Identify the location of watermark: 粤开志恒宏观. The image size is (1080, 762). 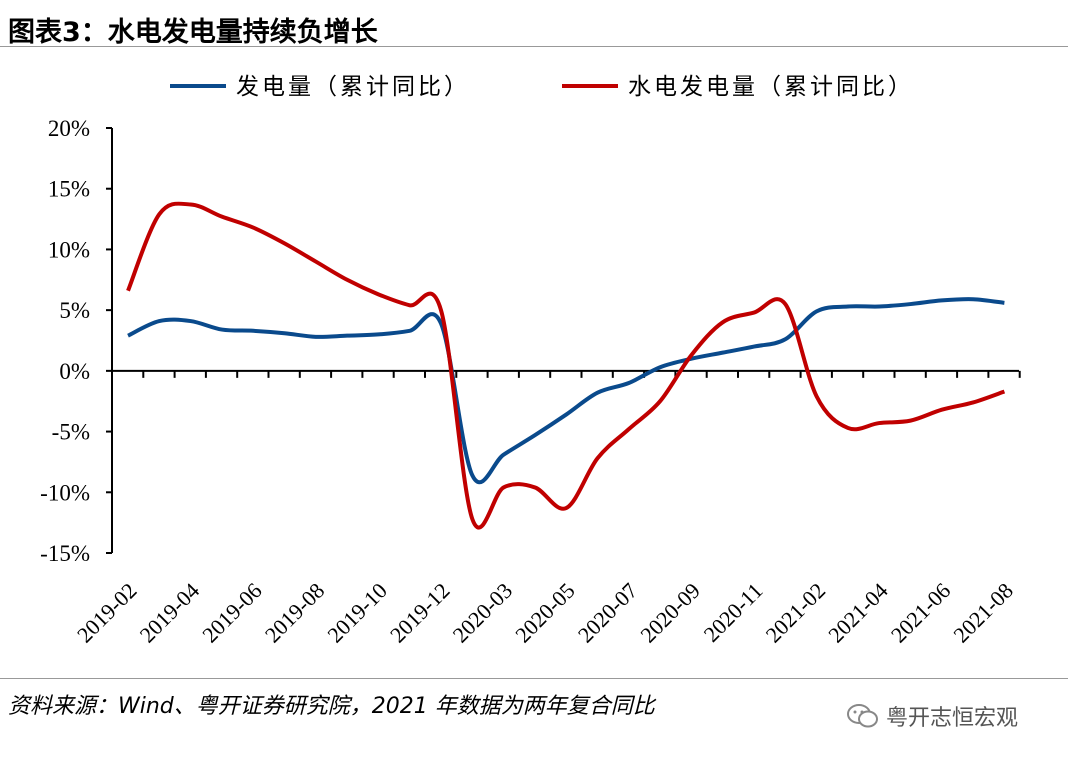
(932, 716).